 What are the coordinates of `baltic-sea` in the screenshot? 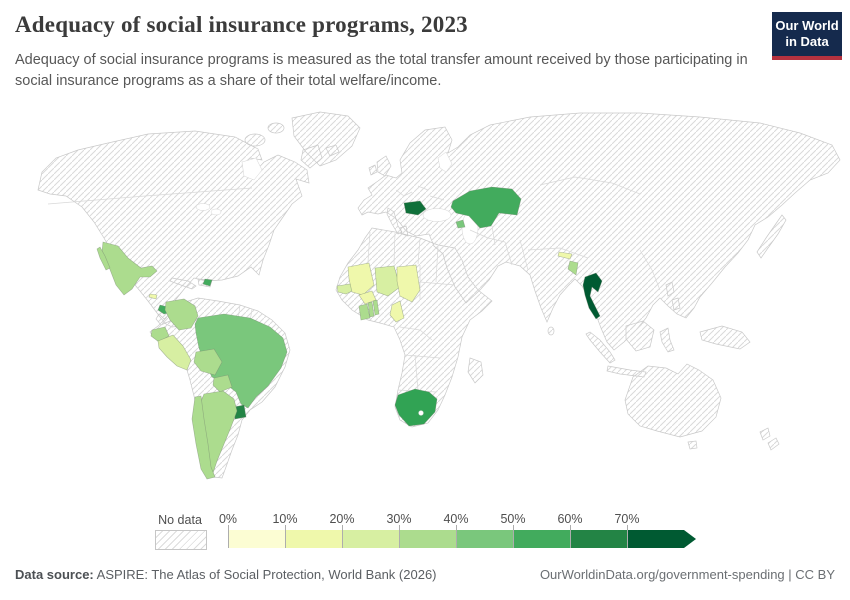 It's located at (445, 162).